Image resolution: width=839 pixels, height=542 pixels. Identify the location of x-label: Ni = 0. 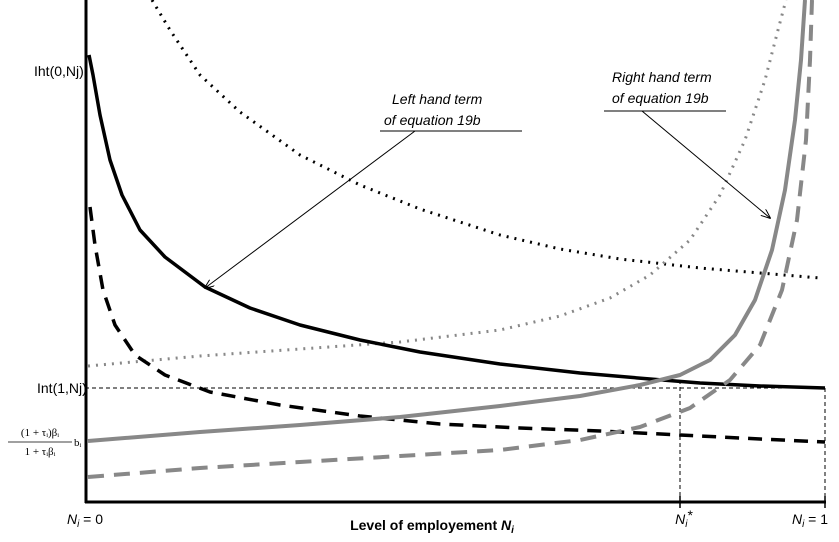
(85, 520).